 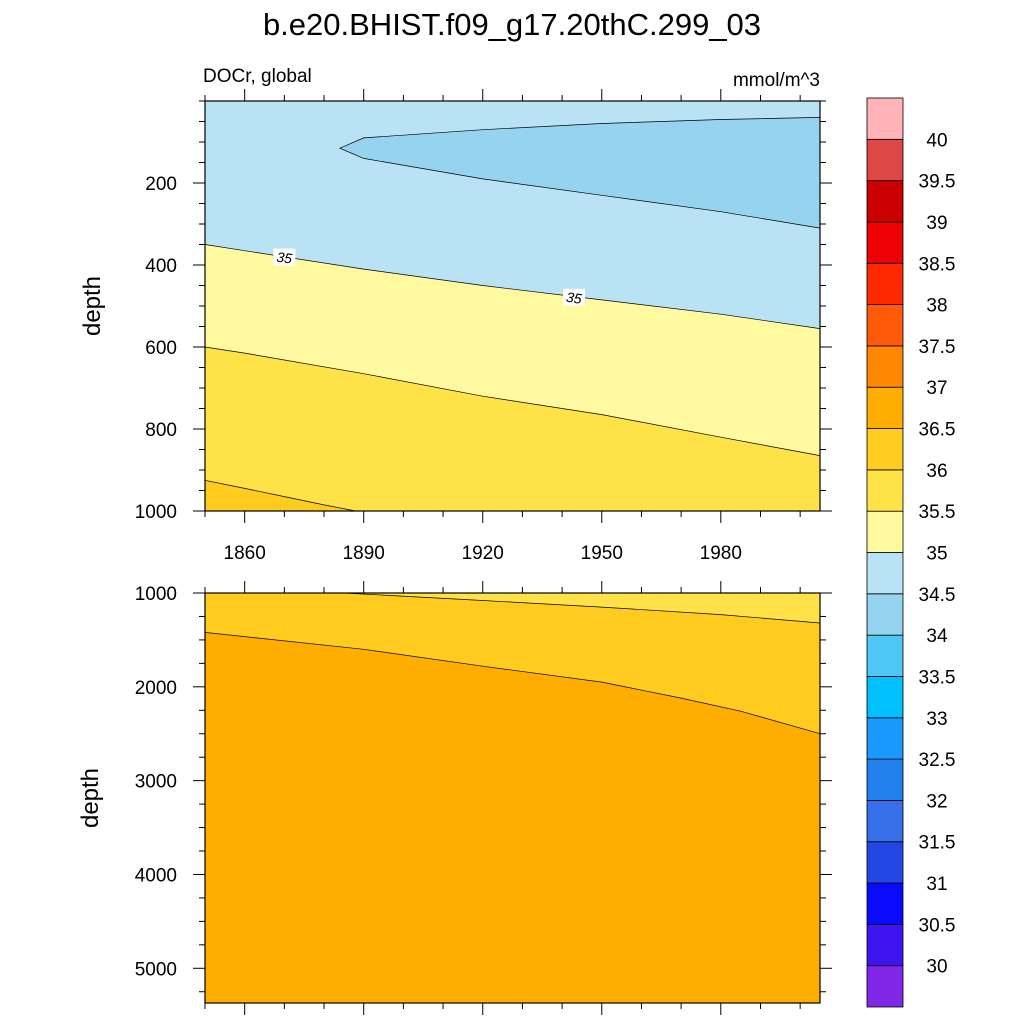 What do you see at coordinates (161, 430) in the screenshot?
I see `y-tick-label: 800` at bounding box center [161, 430].